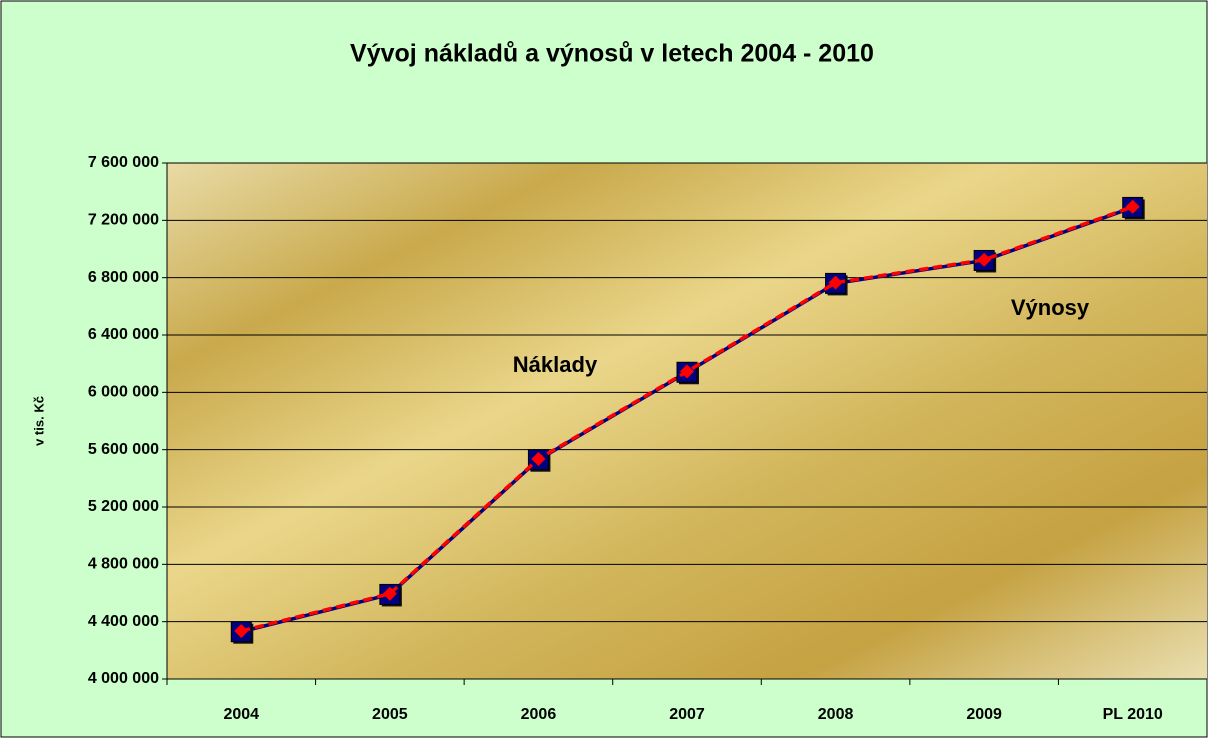 The image size is (1210, 745). I want to click on y-tick-label: 5 600 000, so click(123, 449).